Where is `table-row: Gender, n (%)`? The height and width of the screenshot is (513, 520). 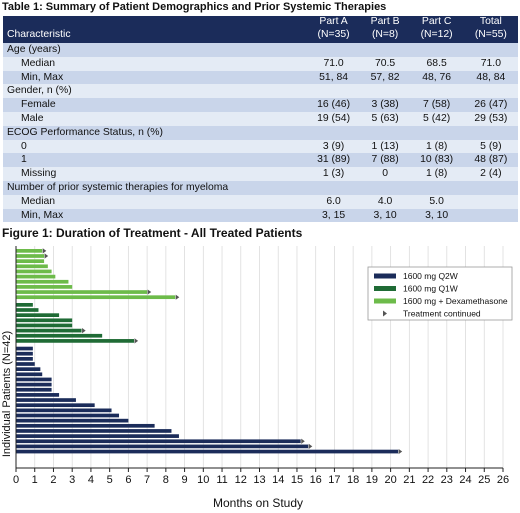 table-row: Gender, n (%) is located at coordinates (260, 91).